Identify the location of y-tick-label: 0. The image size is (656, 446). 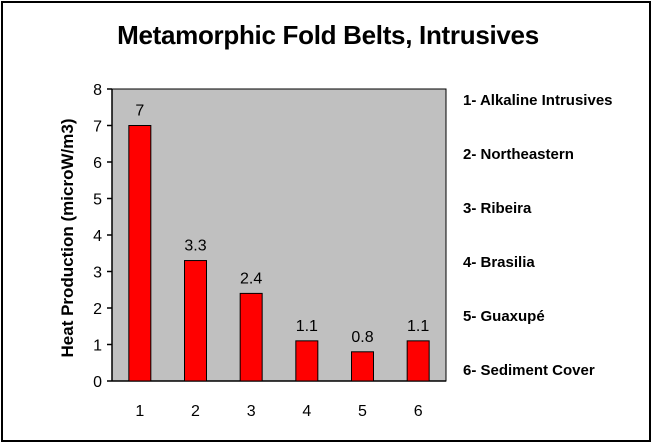
(97, 382).